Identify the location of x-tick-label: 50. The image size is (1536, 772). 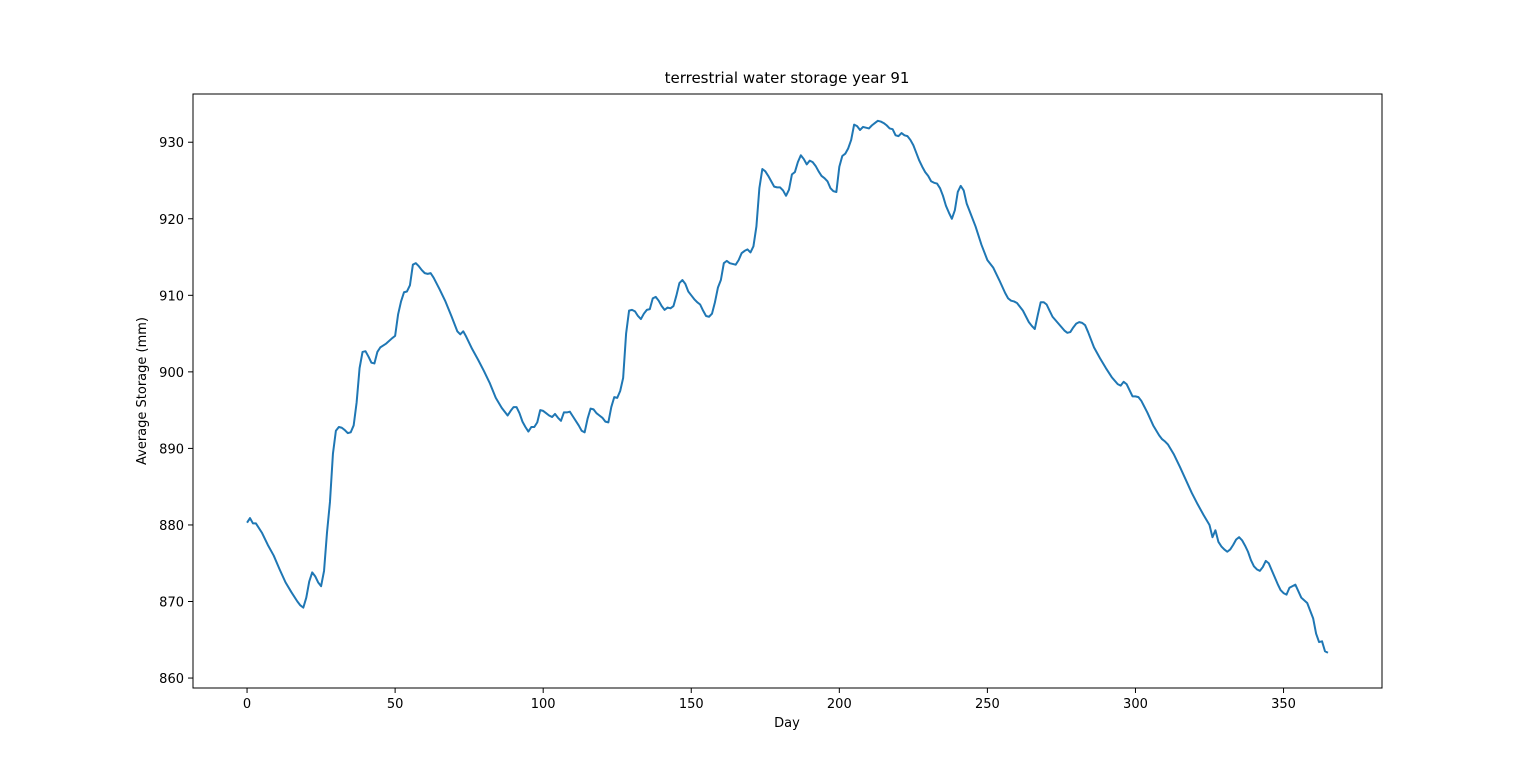
(395, 704).